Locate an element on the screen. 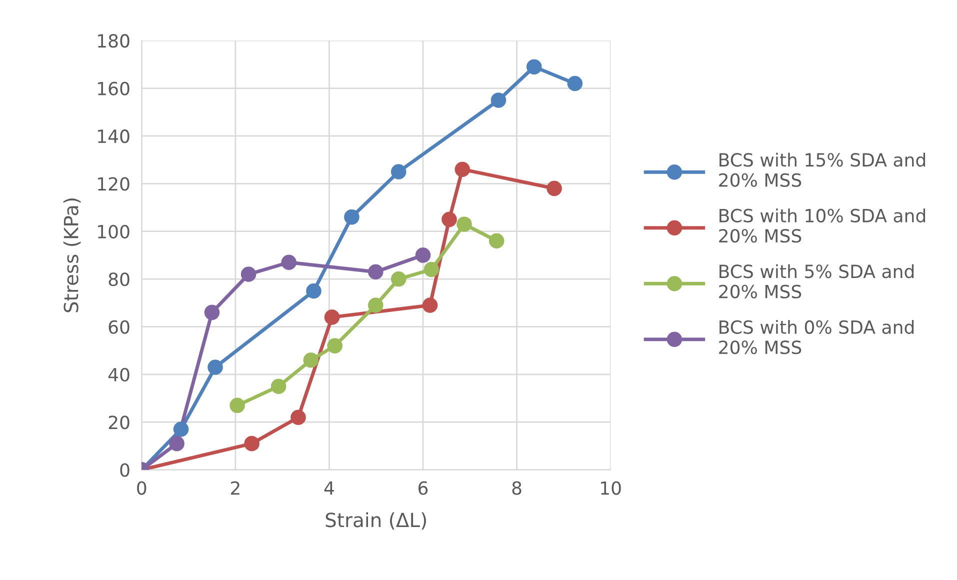  x-tick-label: 4 is located at coordinates (329, 488).